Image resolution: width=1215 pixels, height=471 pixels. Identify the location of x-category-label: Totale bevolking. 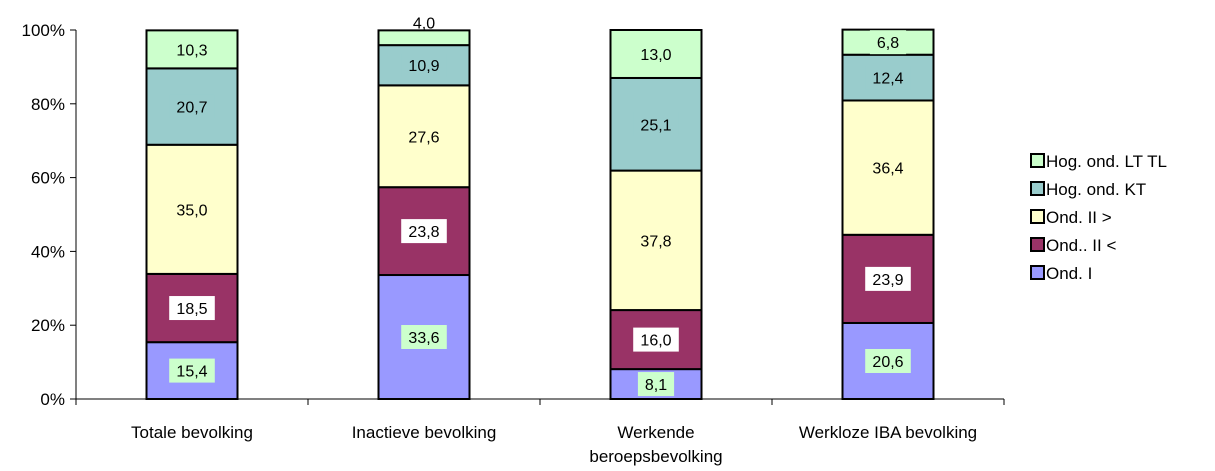
(192, 432).